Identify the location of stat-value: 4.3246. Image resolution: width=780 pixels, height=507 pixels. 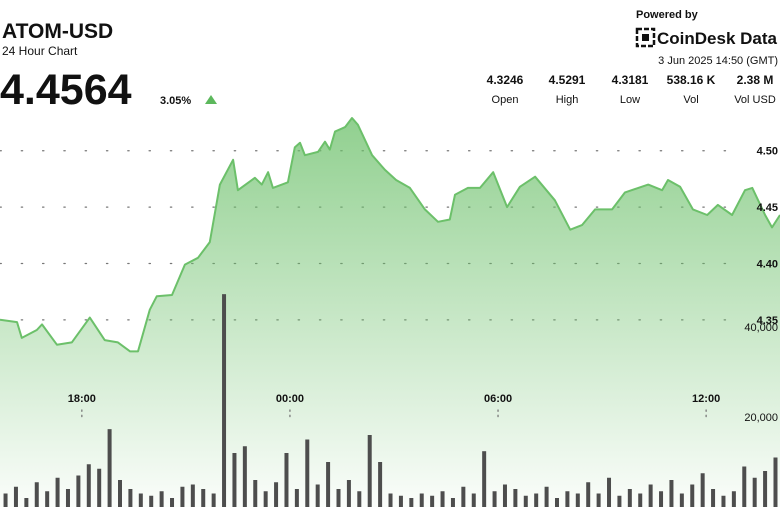
(505, 80).